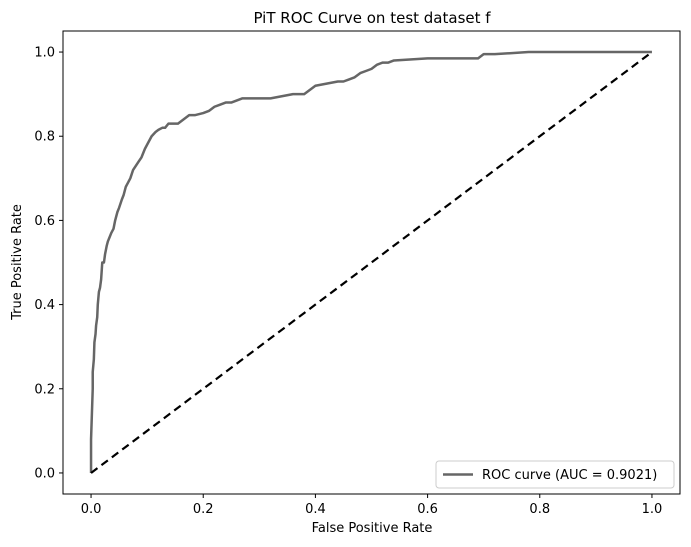 The width and height of the screenshot is (691, 547). What do you see at coordinates (372, 528) in the screenshot?
I see `x-axis-label: False Positive Rate` at bounding box center [372, 528].